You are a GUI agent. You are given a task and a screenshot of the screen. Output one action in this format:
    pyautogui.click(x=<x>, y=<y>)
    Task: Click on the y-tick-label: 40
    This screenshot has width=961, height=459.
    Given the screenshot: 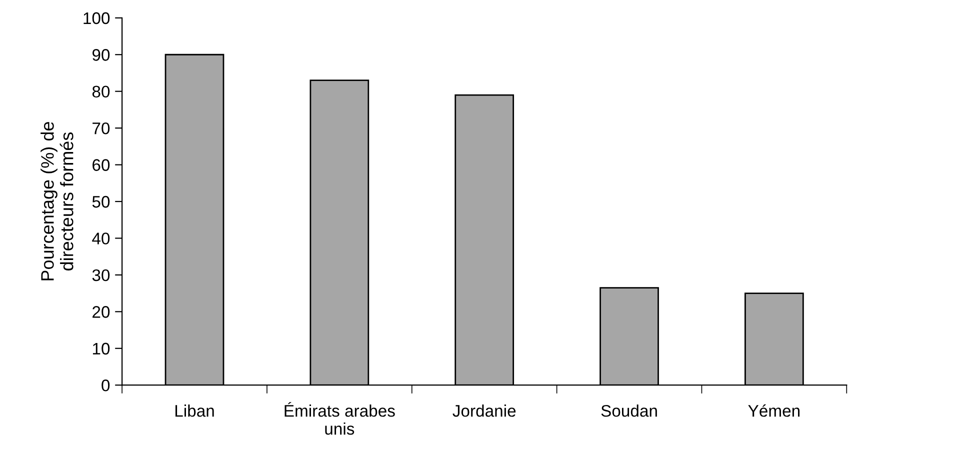 What is the action you would take?
    pyautogui.click(x=101, y=238)
    